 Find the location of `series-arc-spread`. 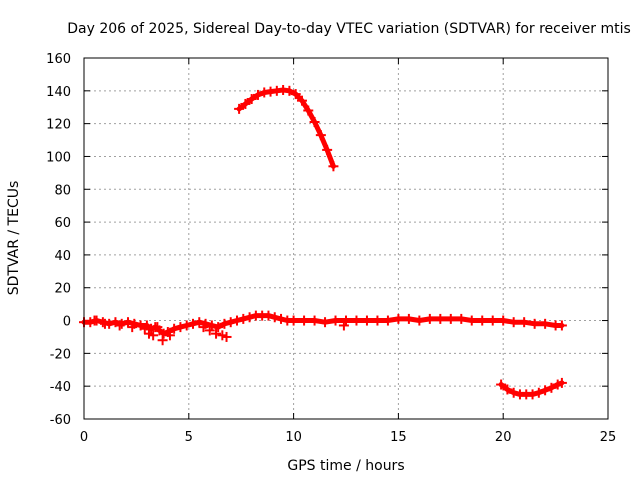

series-arc-spread is located at coordinates (219, 330).